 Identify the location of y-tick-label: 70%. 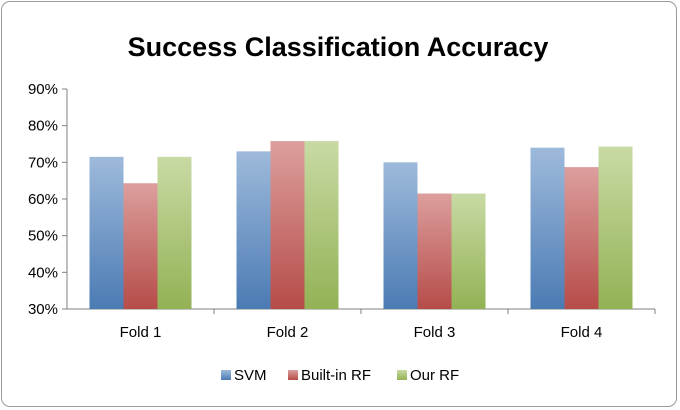
(43, 162).